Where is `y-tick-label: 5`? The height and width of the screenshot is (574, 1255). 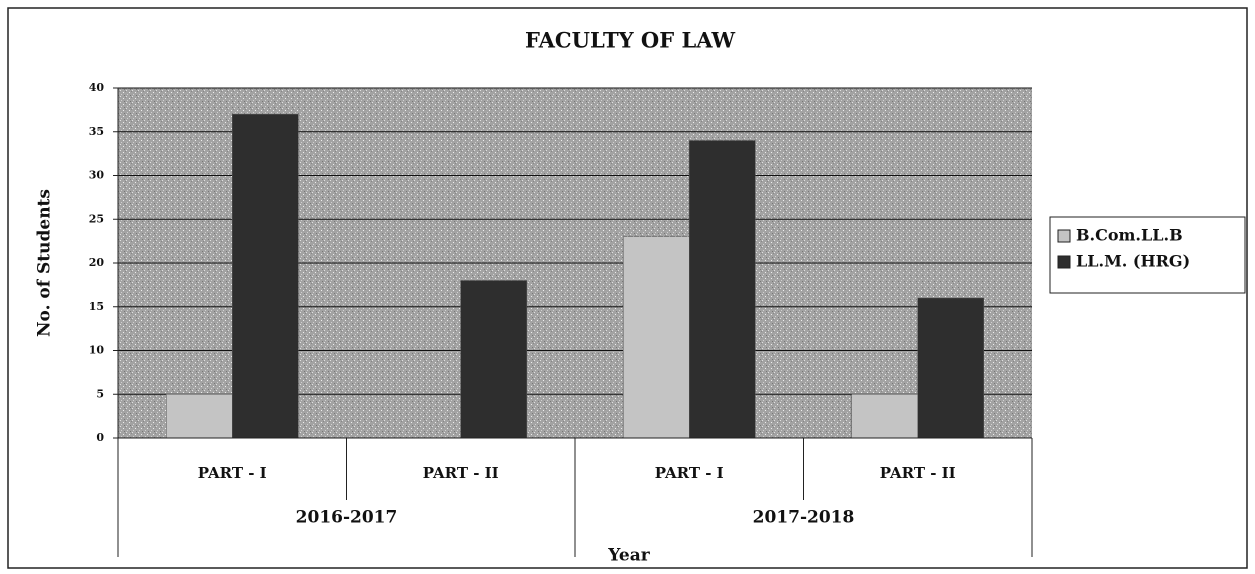
y-tick-label: 5 is located at coordinates (100, 393).